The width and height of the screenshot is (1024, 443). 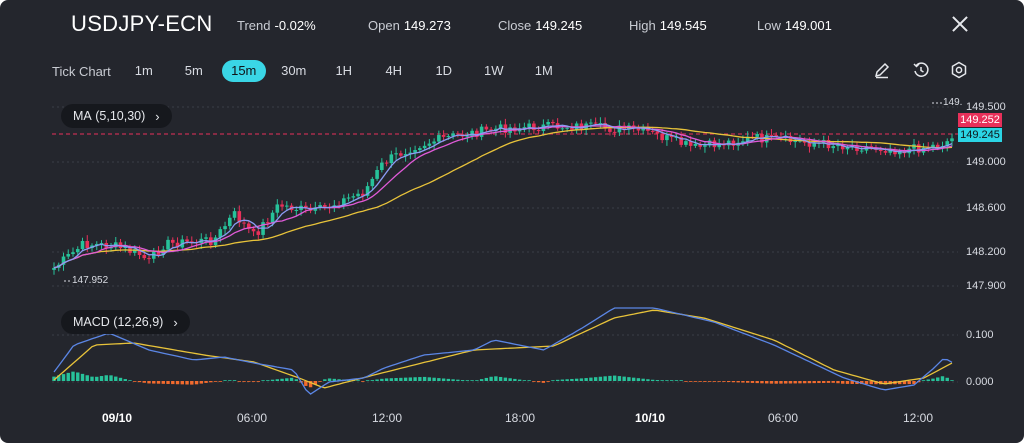 I want to click on high-label: High, so click(x=642, y=25).